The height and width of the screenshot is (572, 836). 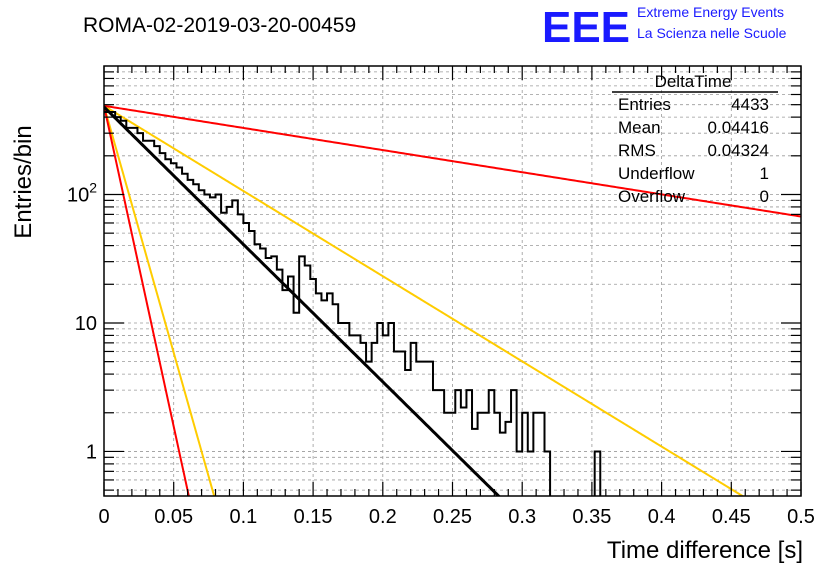 I want to click on y-tick-label: 1, so click(x=91, y=452).